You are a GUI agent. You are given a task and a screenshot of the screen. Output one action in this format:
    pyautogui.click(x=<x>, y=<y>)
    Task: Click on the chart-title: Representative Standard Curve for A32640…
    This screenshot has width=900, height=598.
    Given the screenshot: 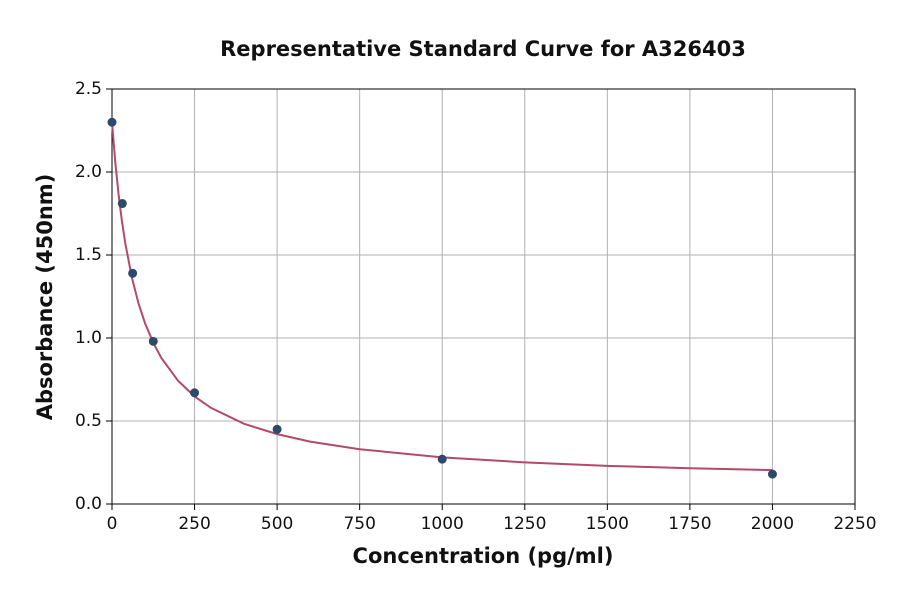 What is the action you would take?
    pyautogui.click(x=483, y=49)
    